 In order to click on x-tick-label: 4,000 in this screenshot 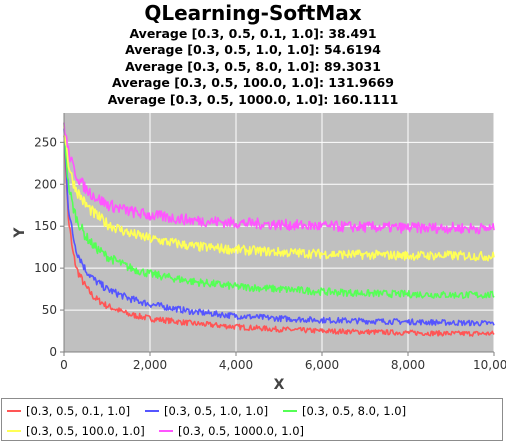, I will do `click(236, 365)`.